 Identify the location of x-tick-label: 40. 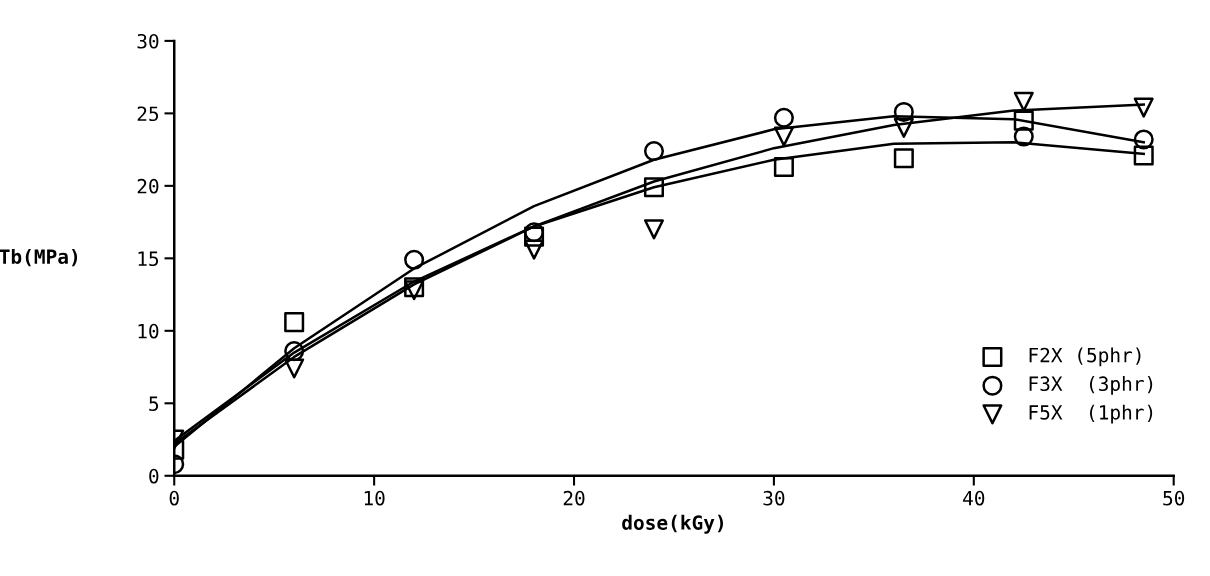
(974, 498).